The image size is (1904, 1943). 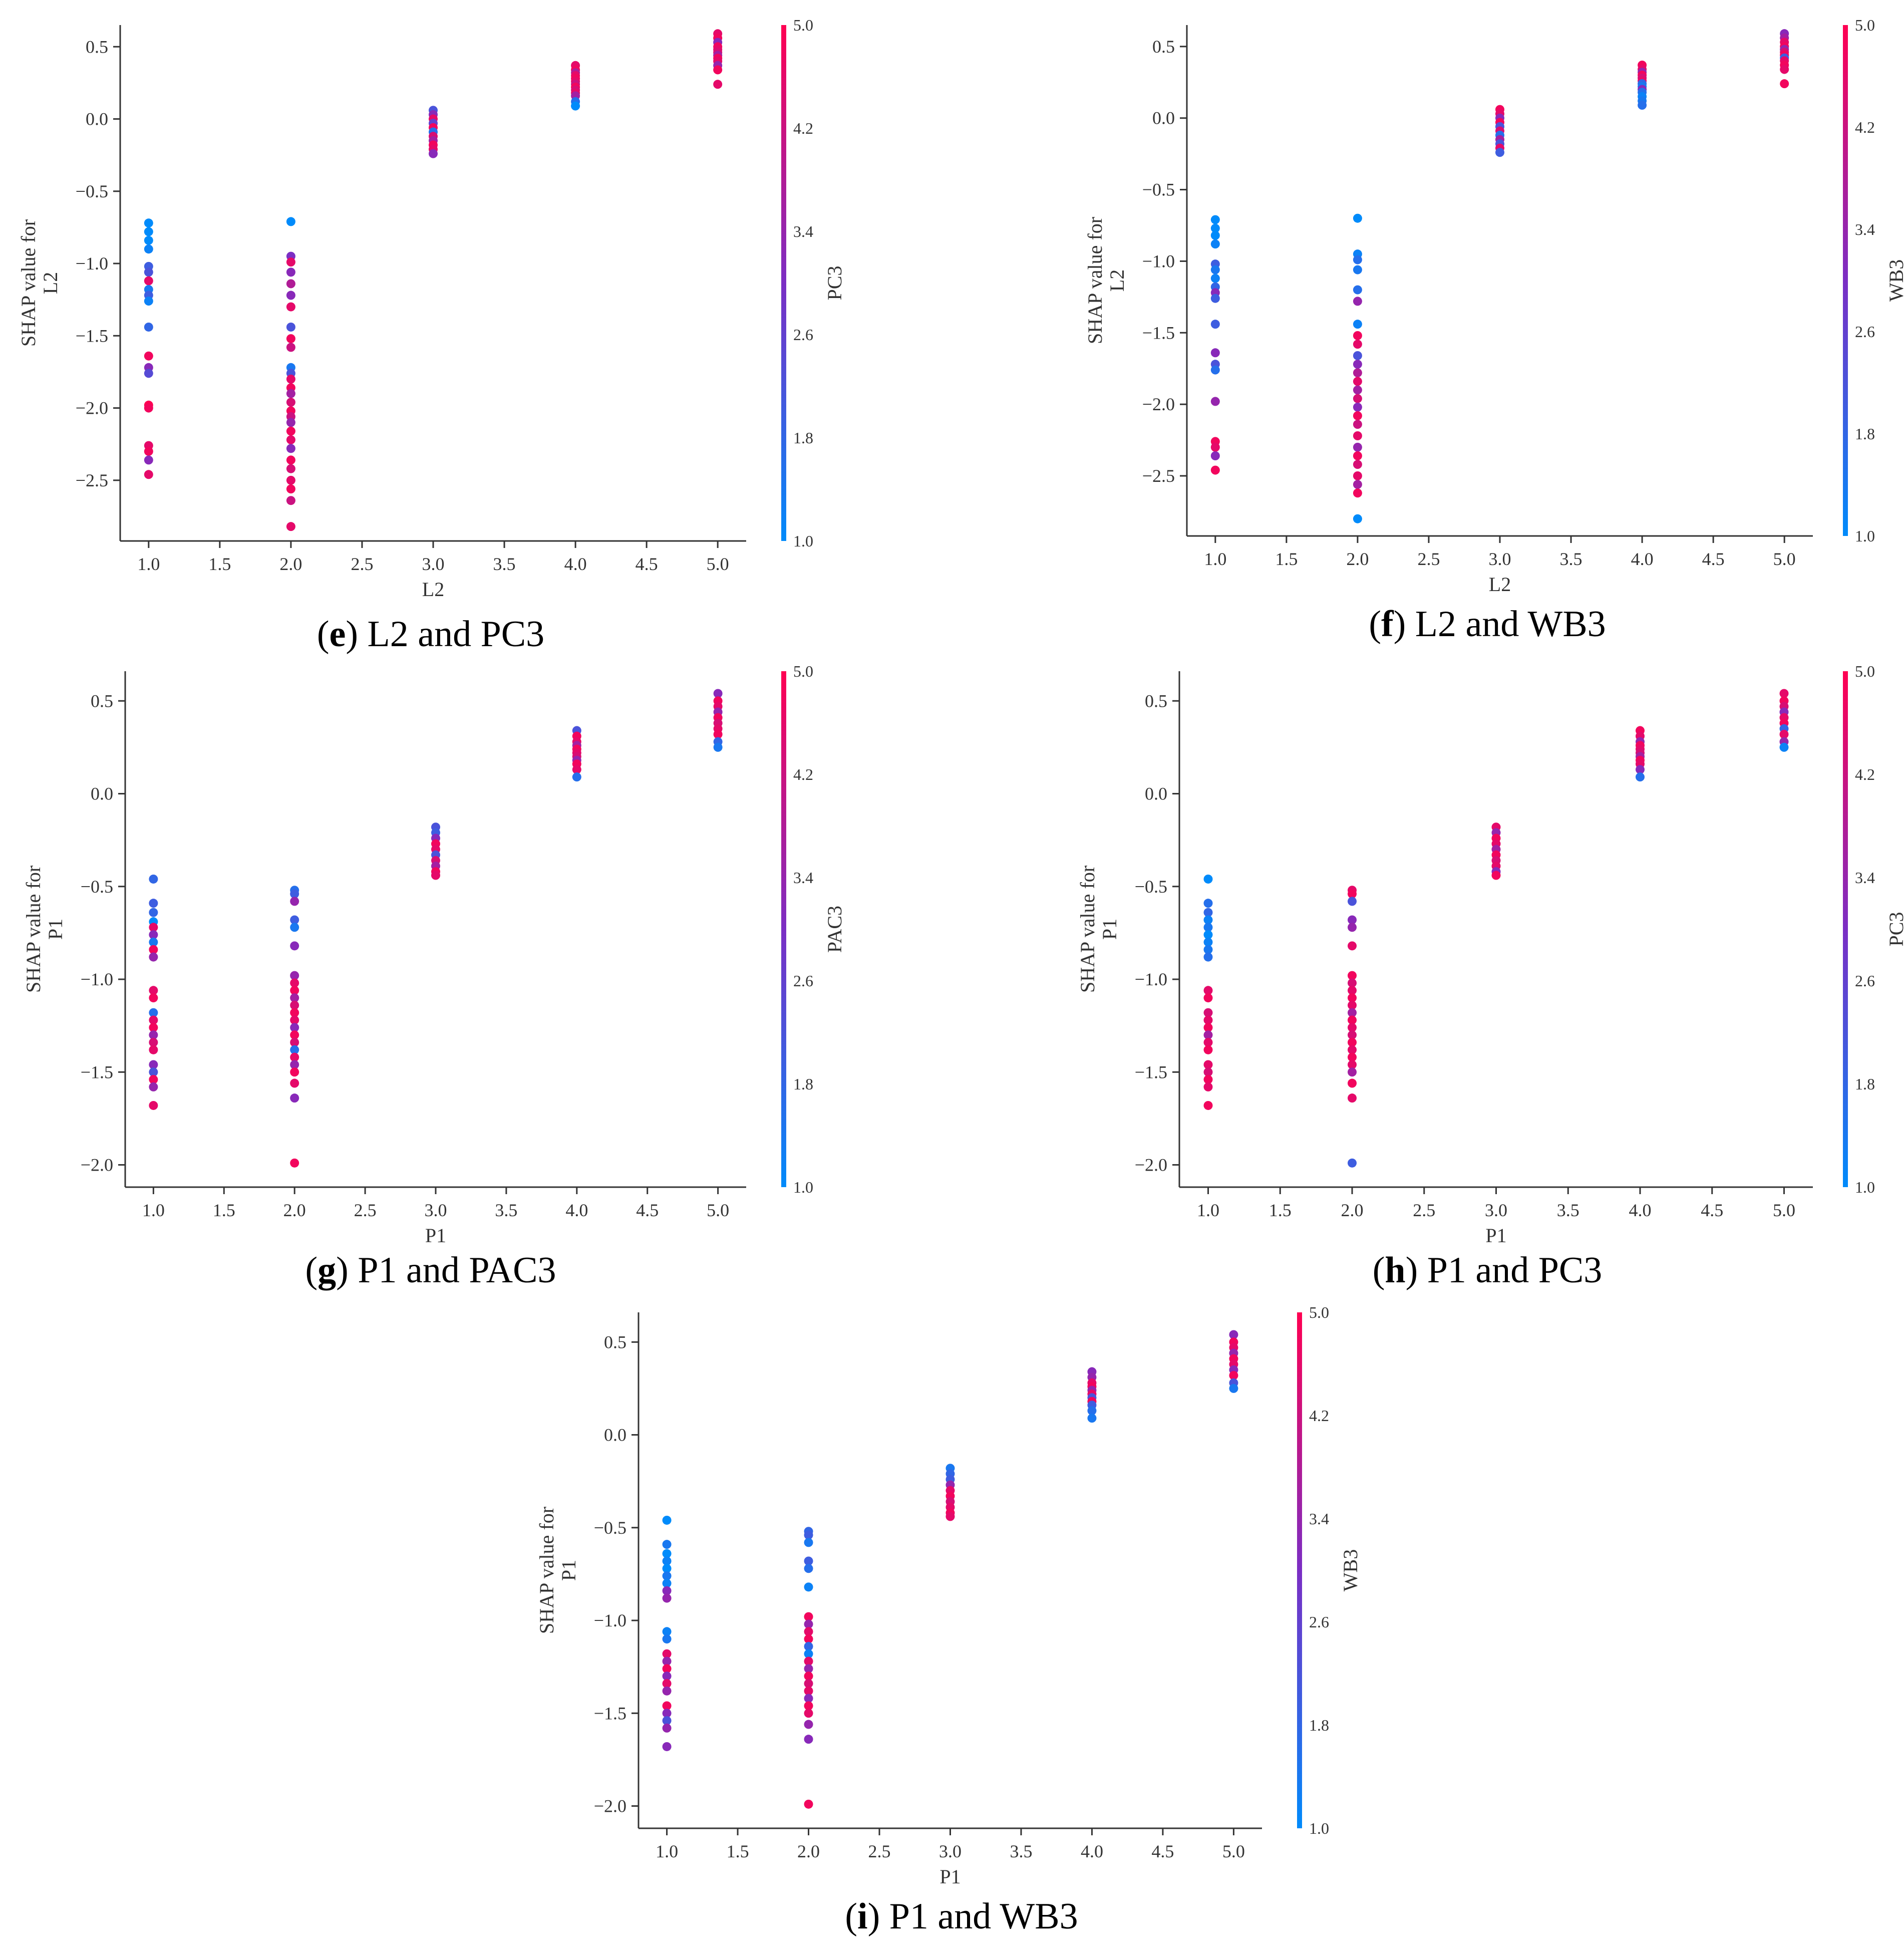 What do you see at coordinates (610, 1806) in the screenshot?
I see `y-tick-label: −2.0` at bounding box center [610, 1806].